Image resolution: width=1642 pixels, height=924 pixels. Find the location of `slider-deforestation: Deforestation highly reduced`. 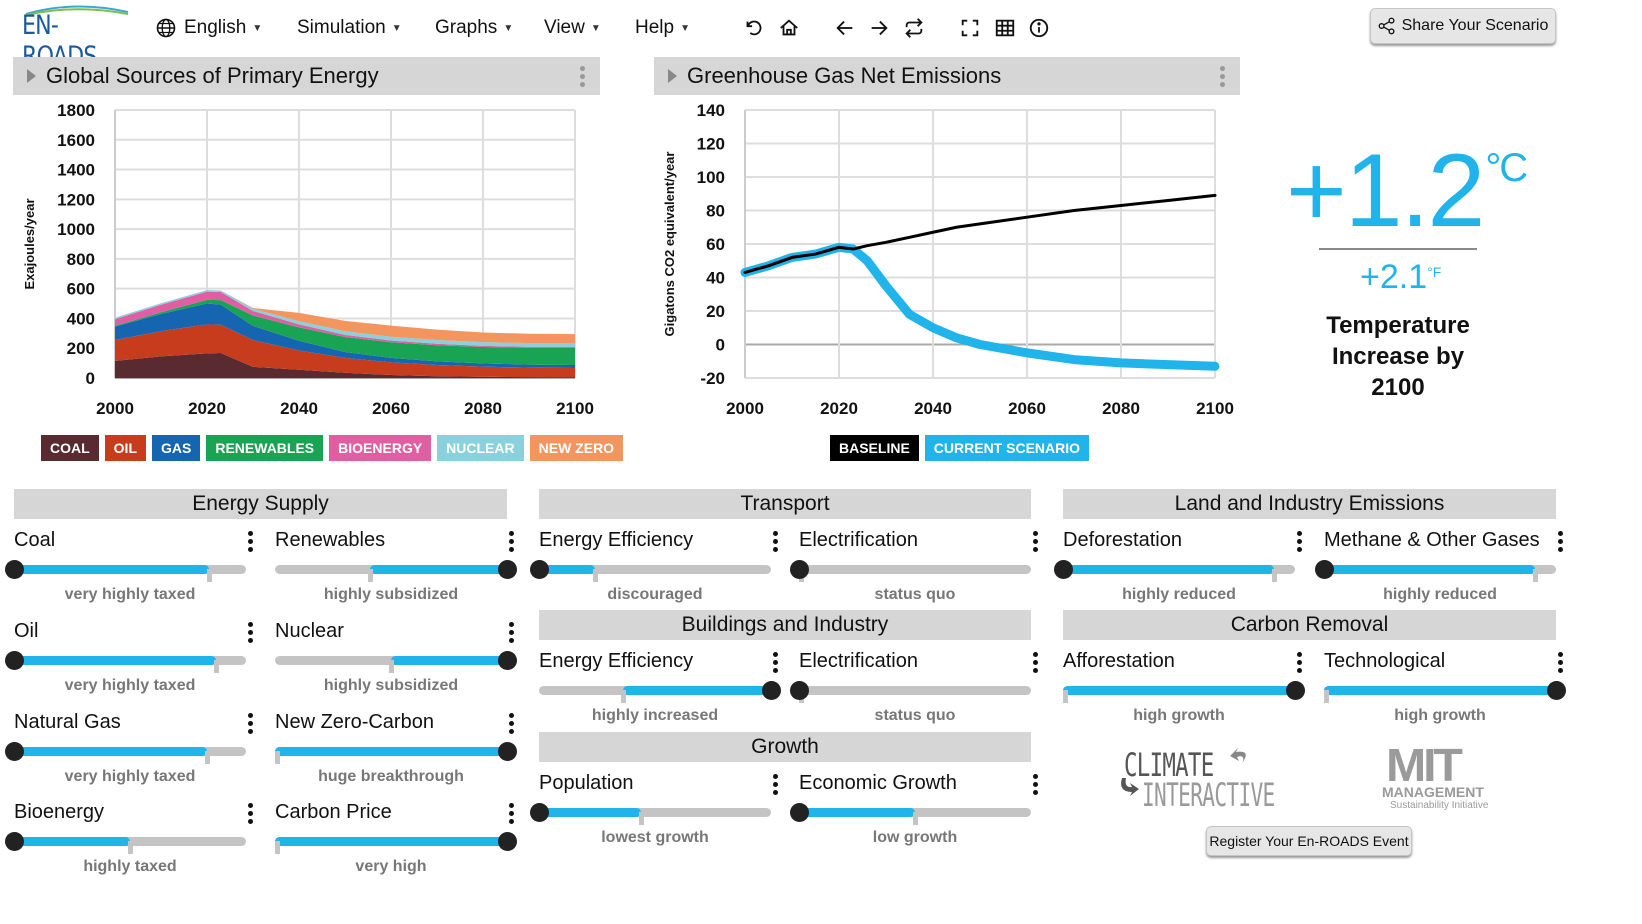

slider-deforestation: Deforestation highly reduced is located at coordinates (1178, 572).